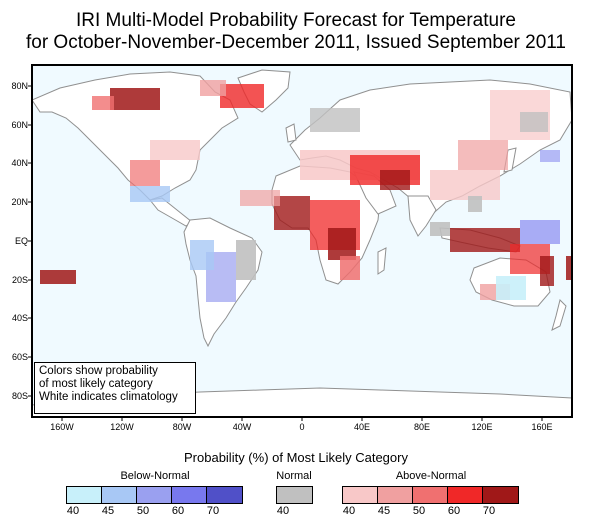  I want to click on below-value: 60, so click(178, 511).